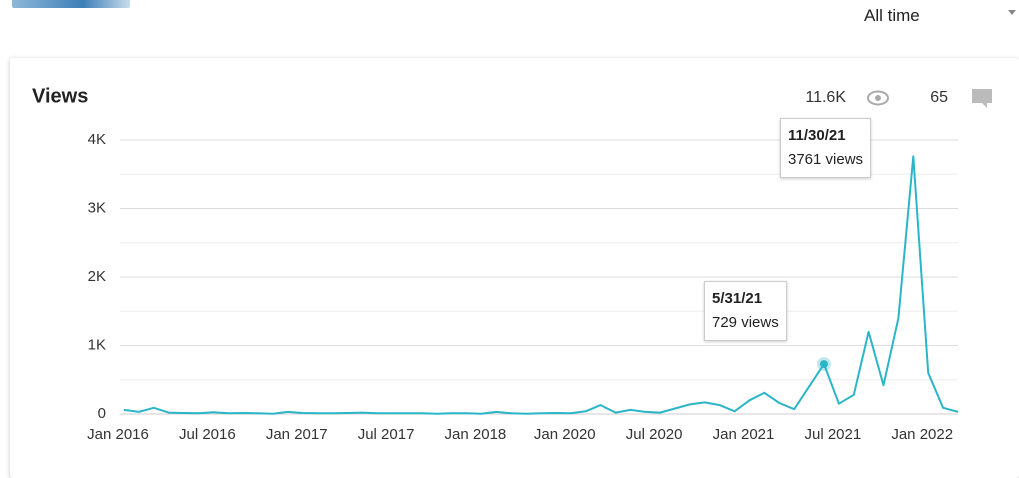  Describe the element at coordinates (476, 434) in the screenshot. I see `x-tick-label: Jan 2018` at that location.